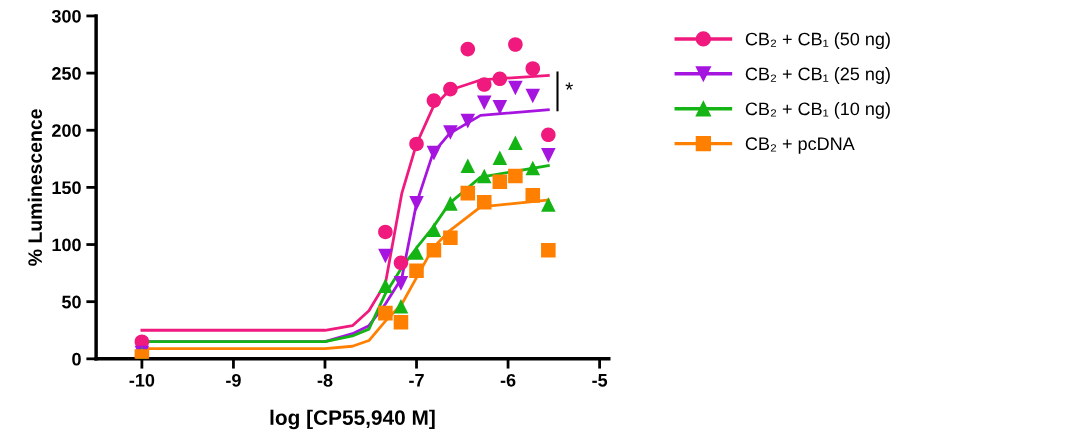 Image resolution: width=1068 pixels, height=443 pixels. Describe the element at coordinates (352, 419) in the screenshot. I see `x-axis-title: log [CP55,940 M]` at that location.